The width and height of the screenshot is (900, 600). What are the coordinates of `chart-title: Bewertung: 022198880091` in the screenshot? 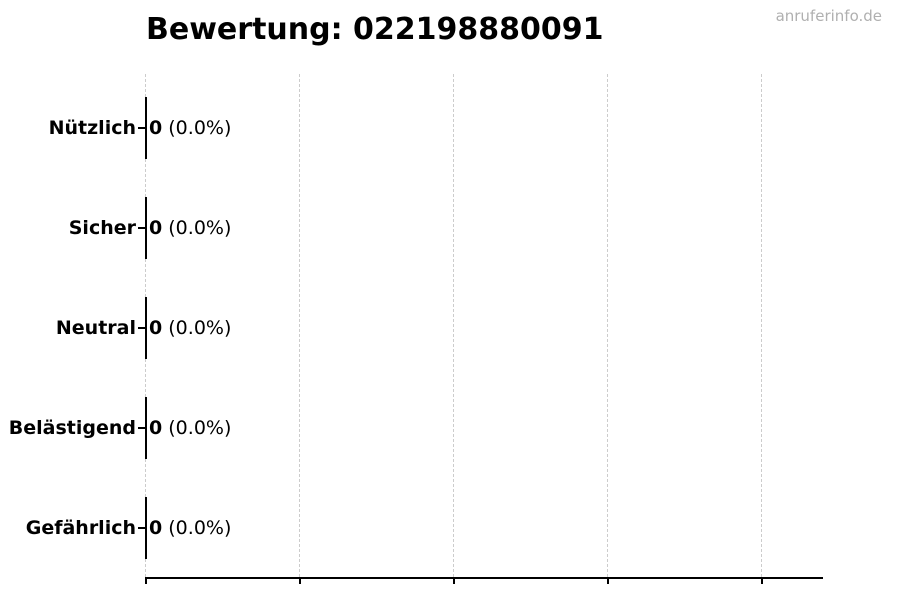 It's located at (375, 29).